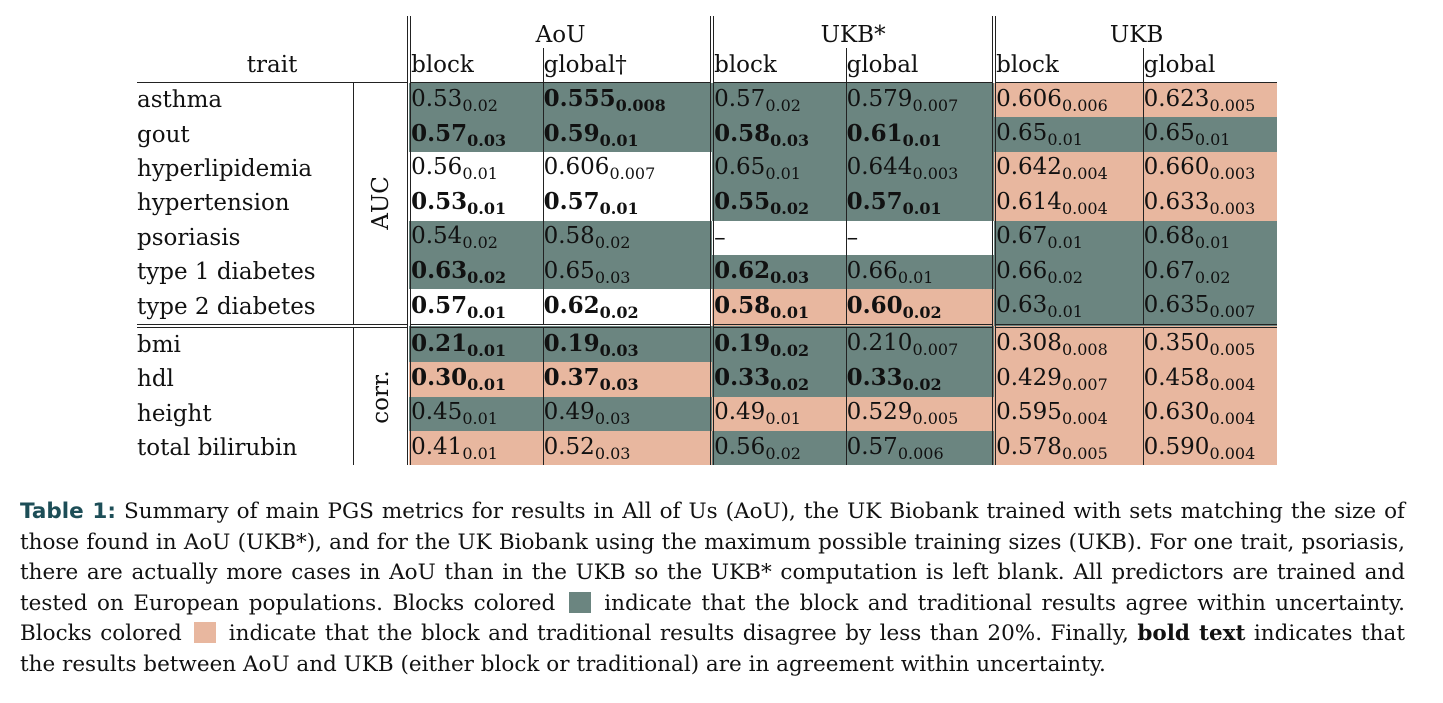 The height and width of the screenshot is (703, 1443). I want to click on value-main: 0.308, so click(1029, 343).